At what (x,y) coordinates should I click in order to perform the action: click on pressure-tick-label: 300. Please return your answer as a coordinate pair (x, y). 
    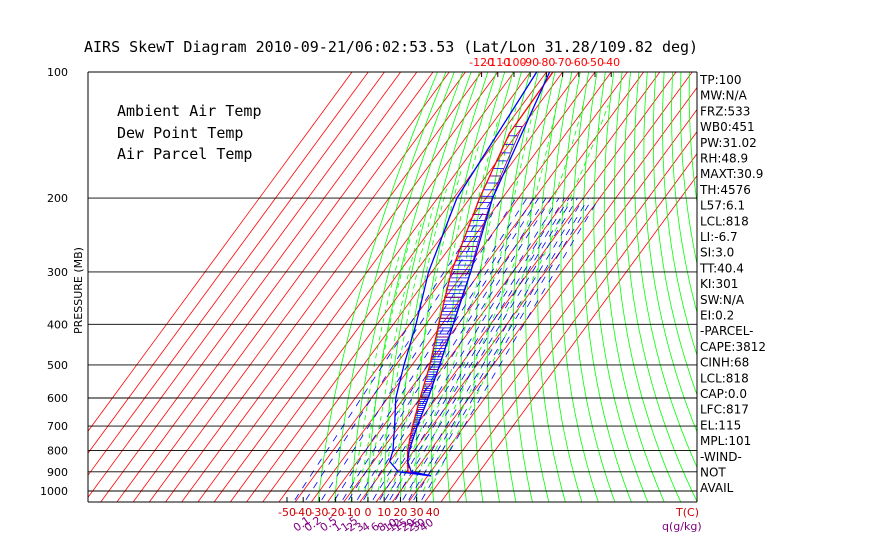
    Looking at the image, I should click on (57, 272).